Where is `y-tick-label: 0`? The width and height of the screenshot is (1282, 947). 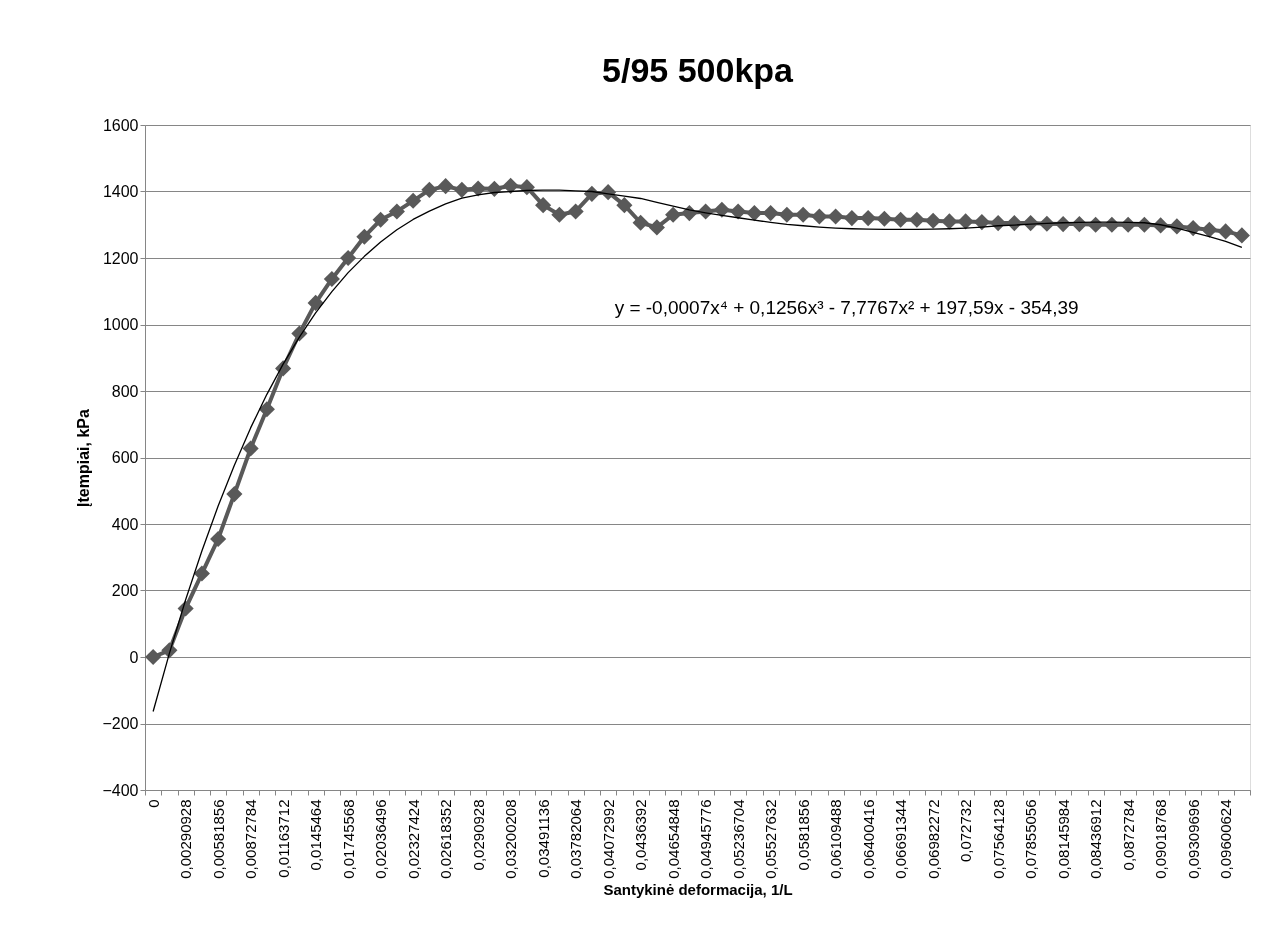 y-tick-label: 0 is located at coordinates (134, 657).